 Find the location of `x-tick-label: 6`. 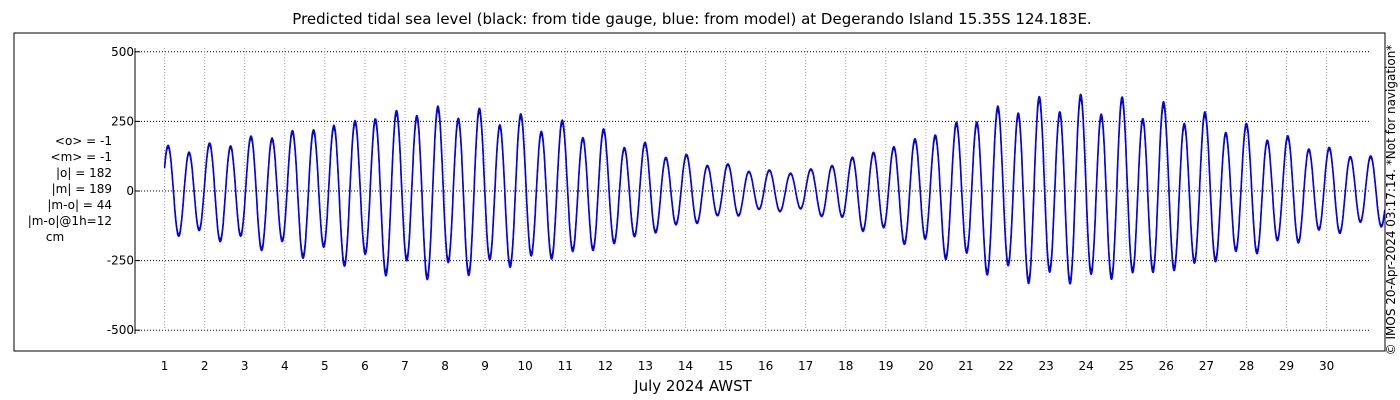

x-tick-label: 6 is located at coordinates (365, 366).